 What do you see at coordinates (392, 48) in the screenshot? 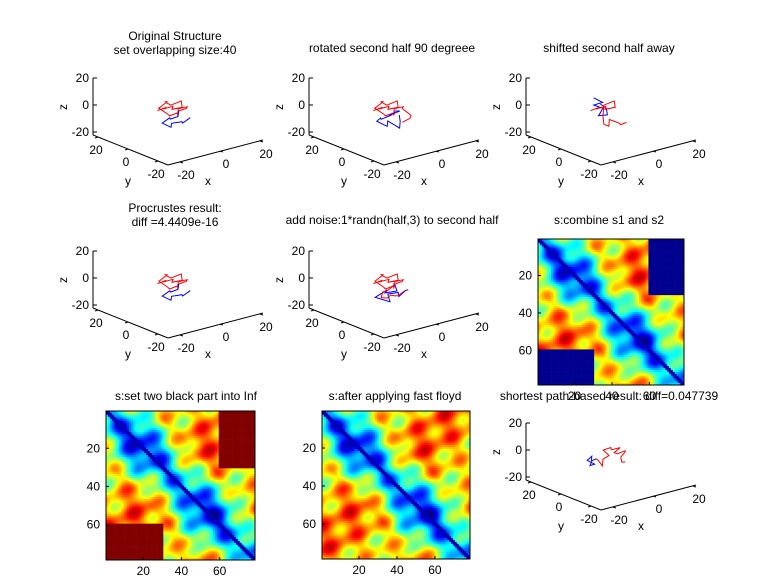
I see `panel-title: rotated second half 90 degreee` at bounding box center [392, 48].